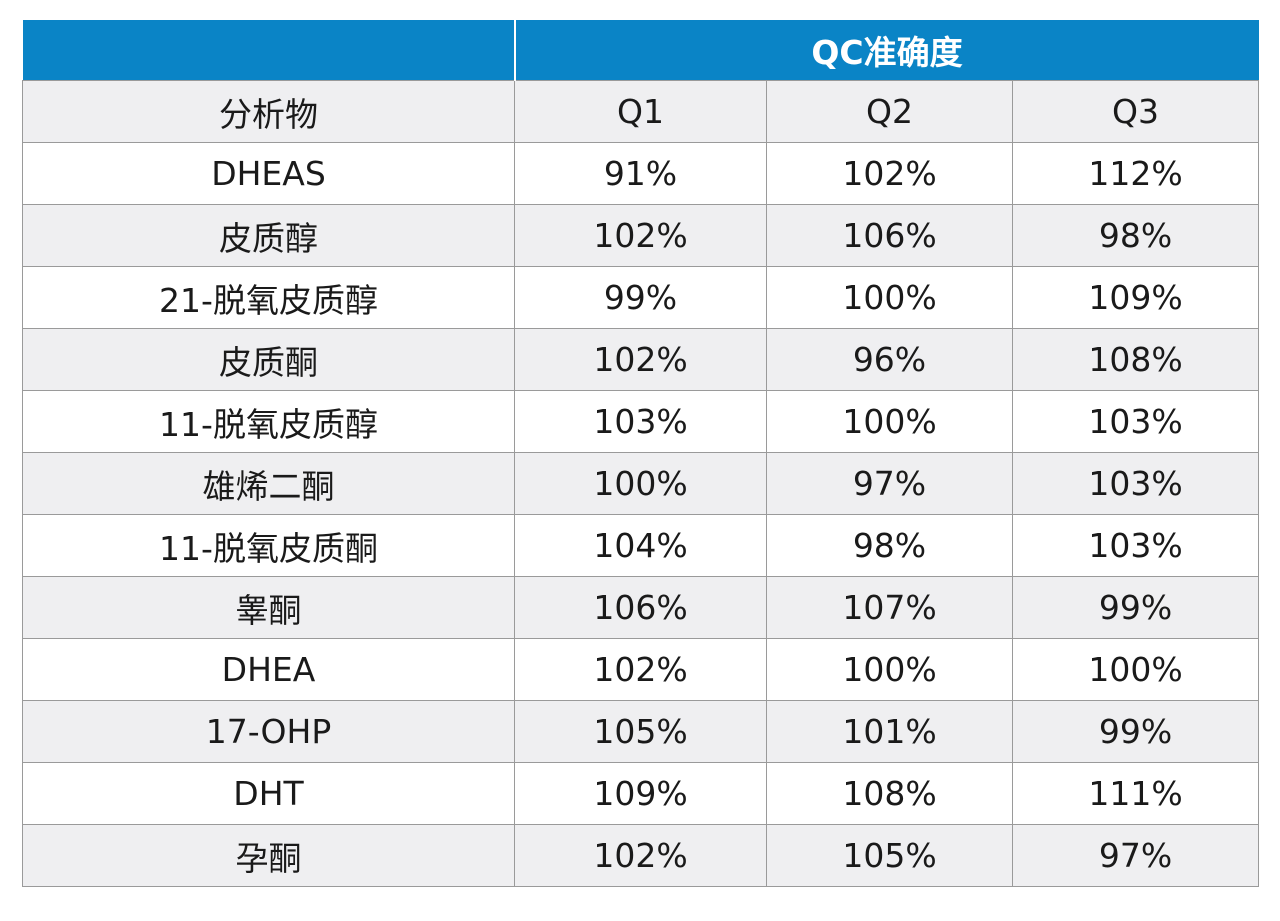 This screenshot has width=1280, height=921. I want to click on q1-cell: 100%, so click(640, 483).